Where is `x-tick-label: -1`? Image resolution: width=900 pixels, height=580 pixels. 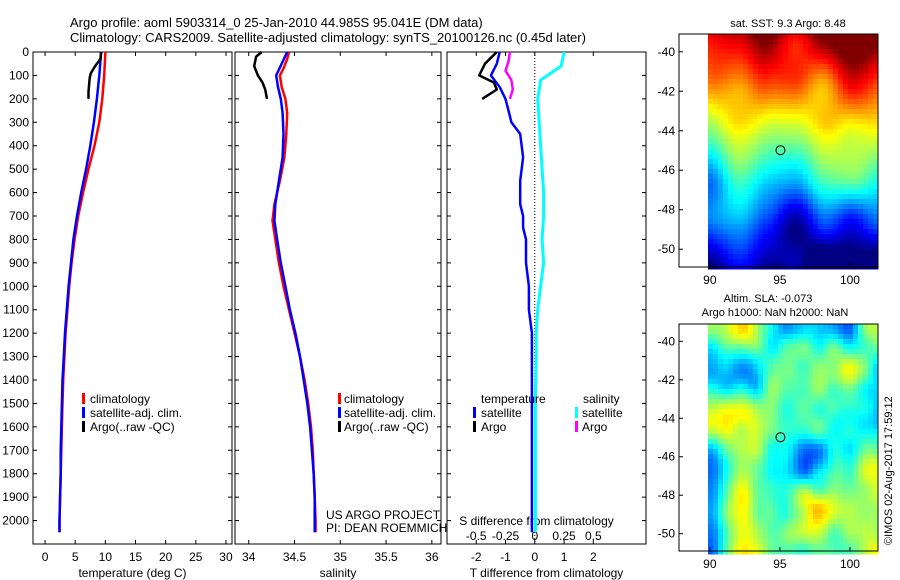 x-tick-label: -1 is located at coordinates (505, 557).